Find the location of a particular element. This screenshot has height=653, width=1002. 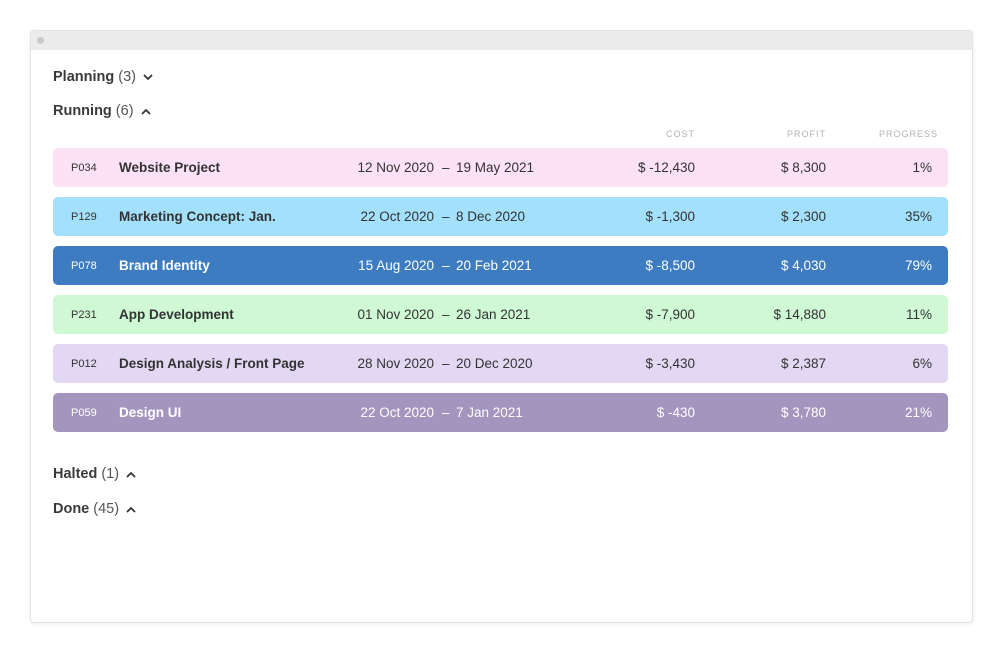

group-halted-name: Halted is located at coordinates (75, 474).